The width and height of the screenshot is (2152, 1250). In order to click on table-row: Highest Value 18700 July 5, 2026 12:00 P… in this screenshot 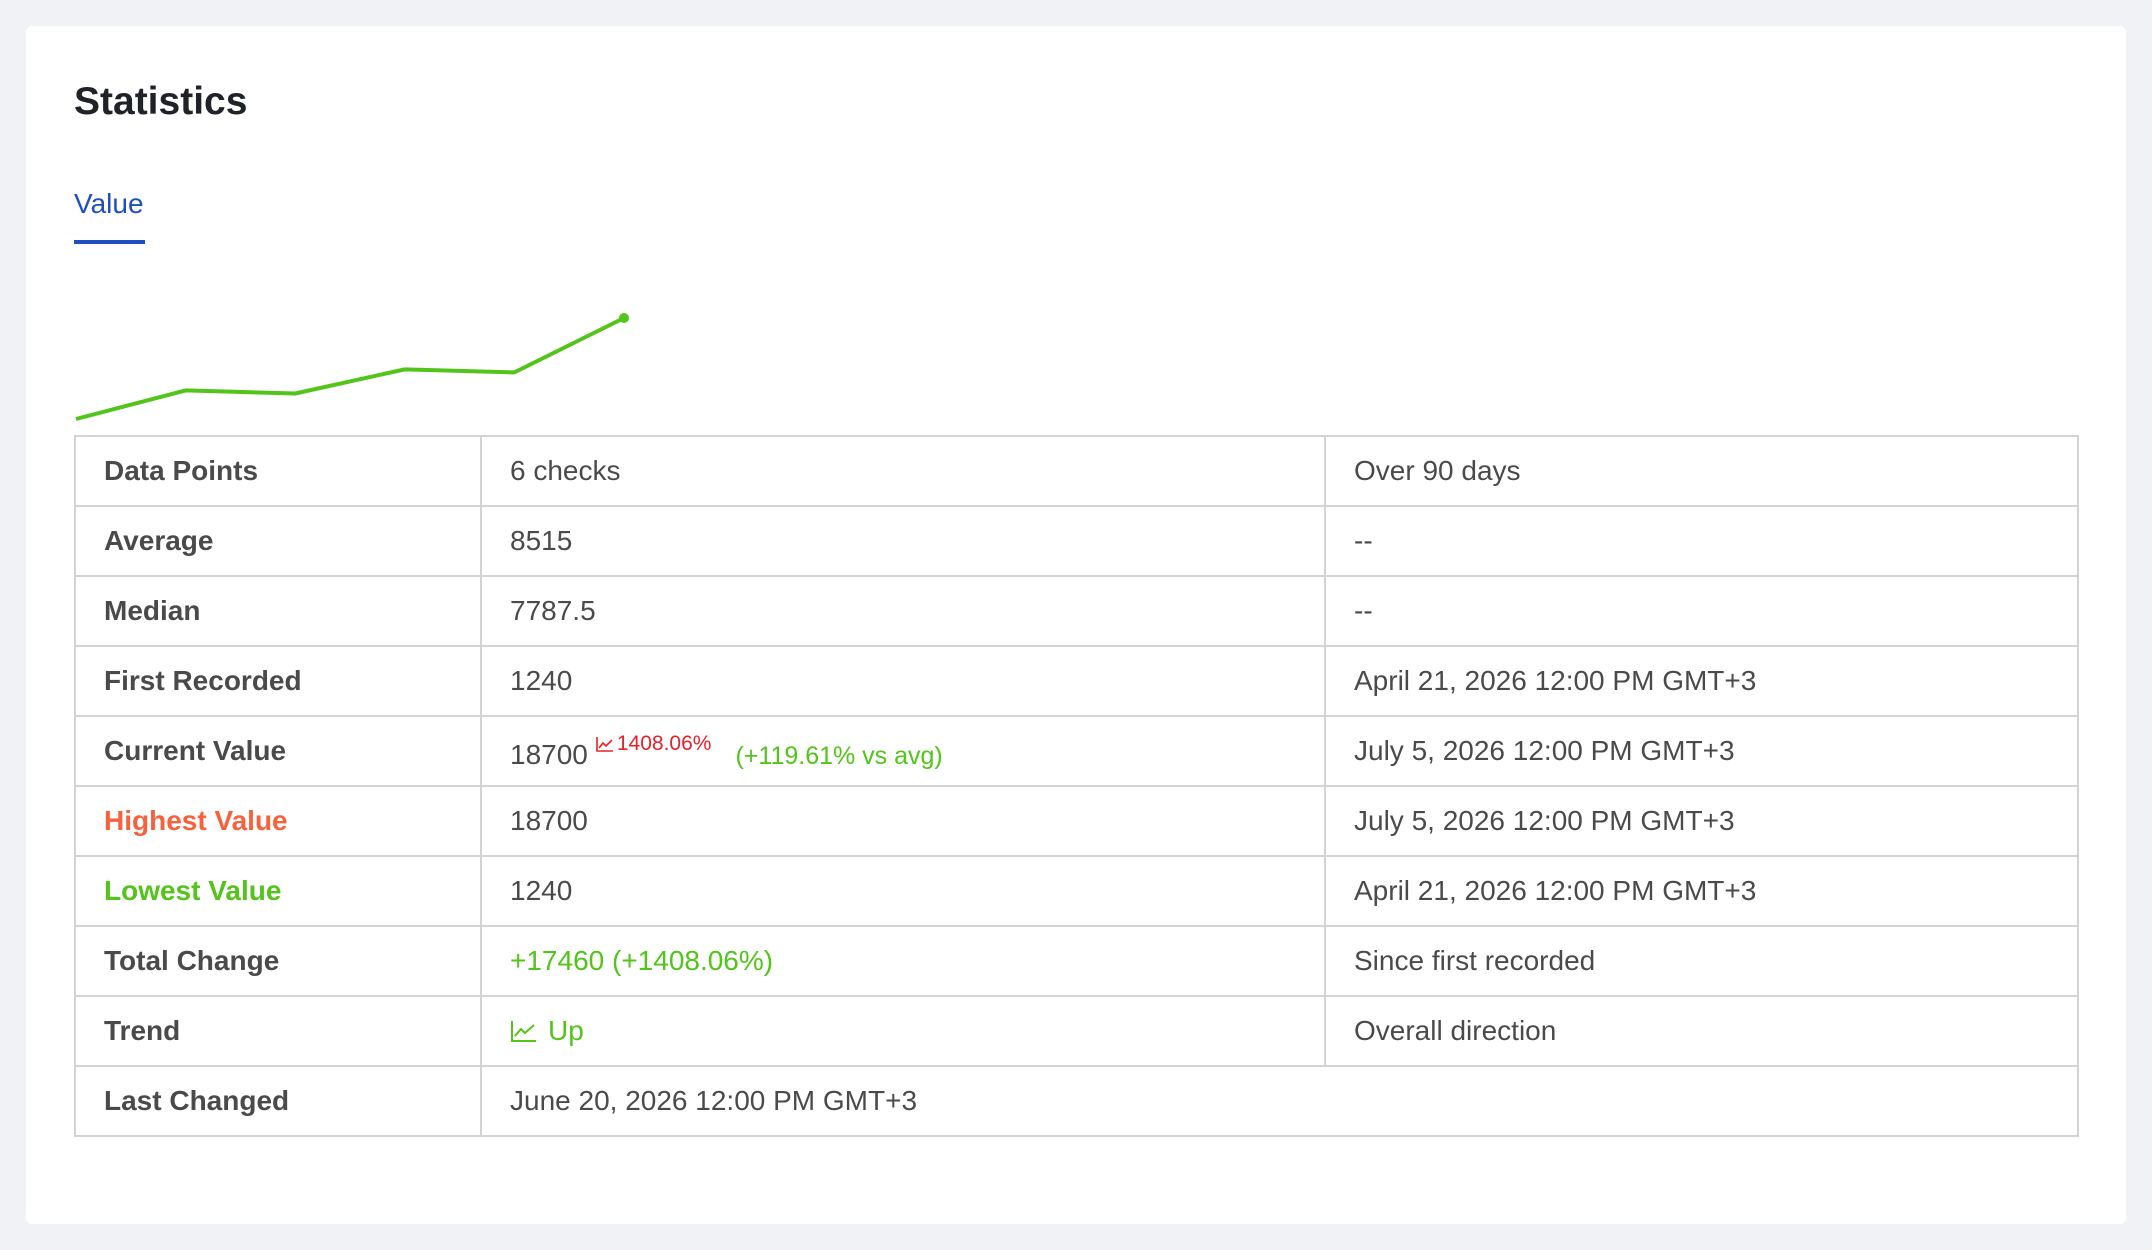, I will do `click(1076, 821)`.